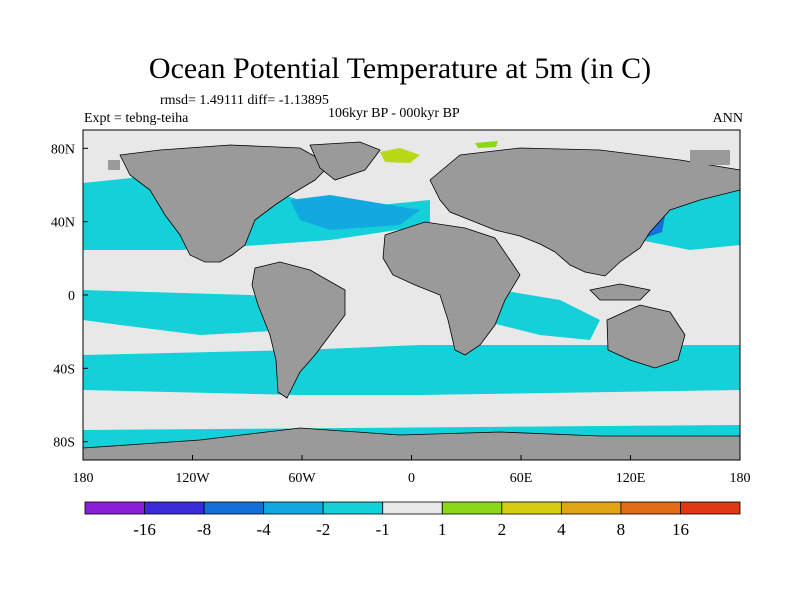 This screenshot has width=800, height=600. Describe the element at coordinates (244, 100) in the screenshot. I see `stats-label: rmsd= 1.49111 diff= -1.13895` at that location.